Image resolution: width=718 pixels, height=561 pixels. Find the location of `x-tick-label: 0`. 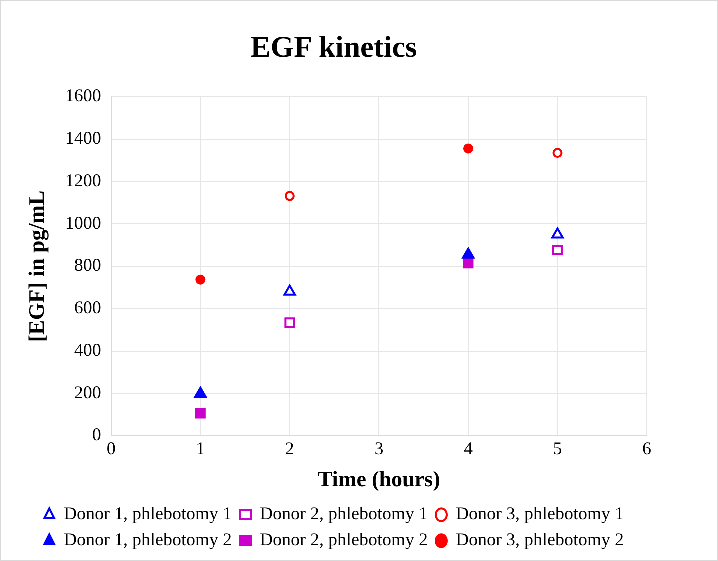

x-tick-label: 0 is located at coordinates (111, 448).